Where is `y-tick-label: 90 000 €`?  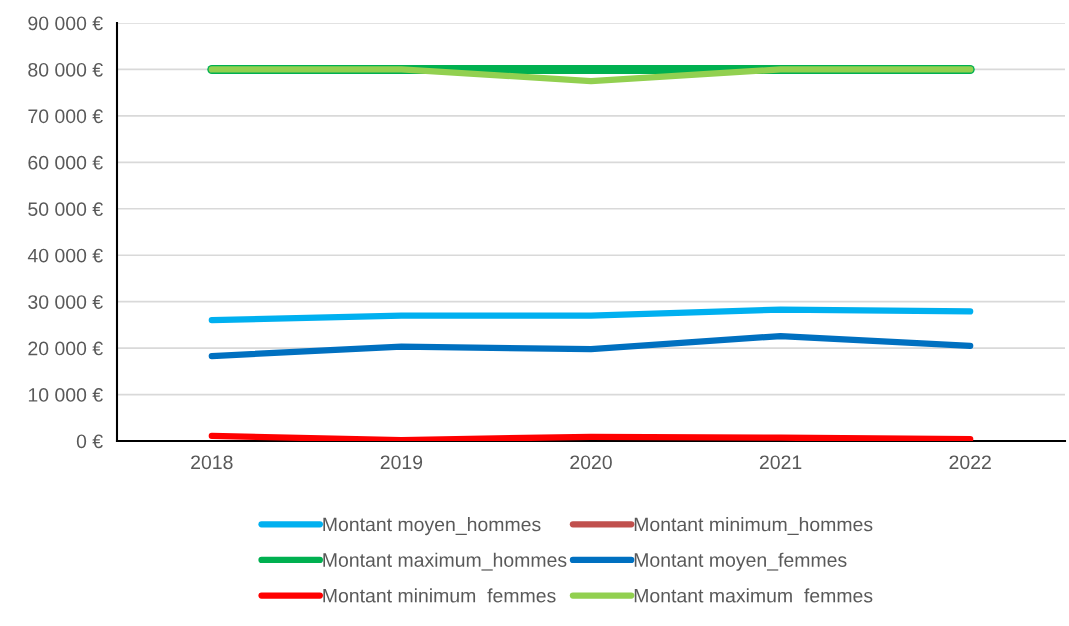
y-tick-label: 90 000 € is located at coordinates (65, 23).